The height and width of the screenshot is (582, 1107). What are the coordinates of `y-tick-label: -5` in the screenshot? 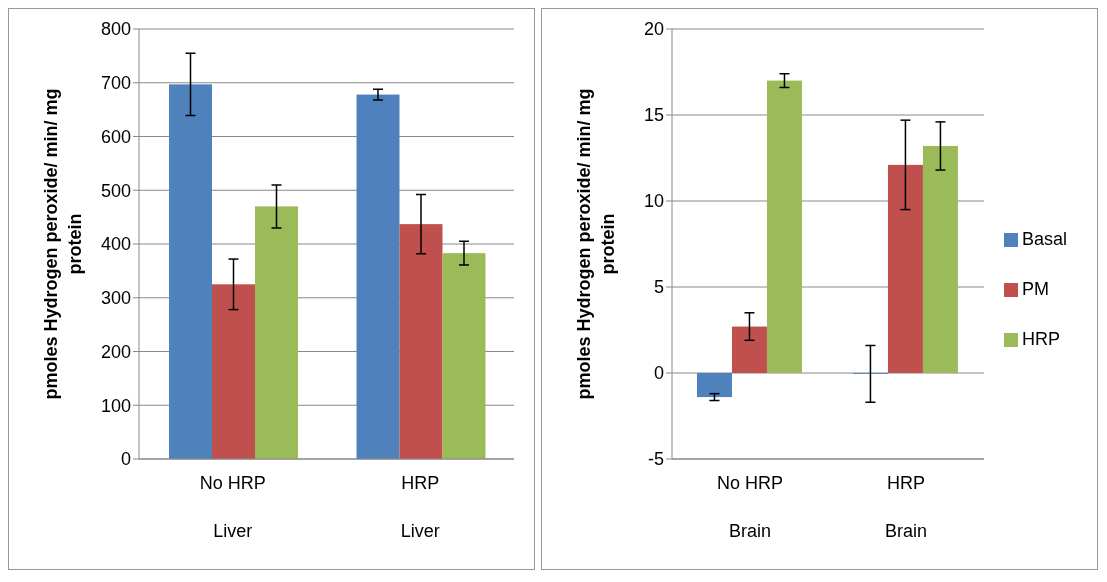 It's located at (655, 459).